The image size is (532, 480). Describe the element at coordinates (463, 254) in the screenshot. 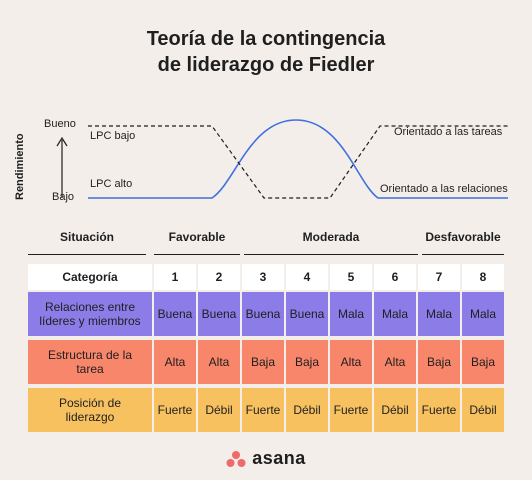

I see `rule-desfavorable` at that location.